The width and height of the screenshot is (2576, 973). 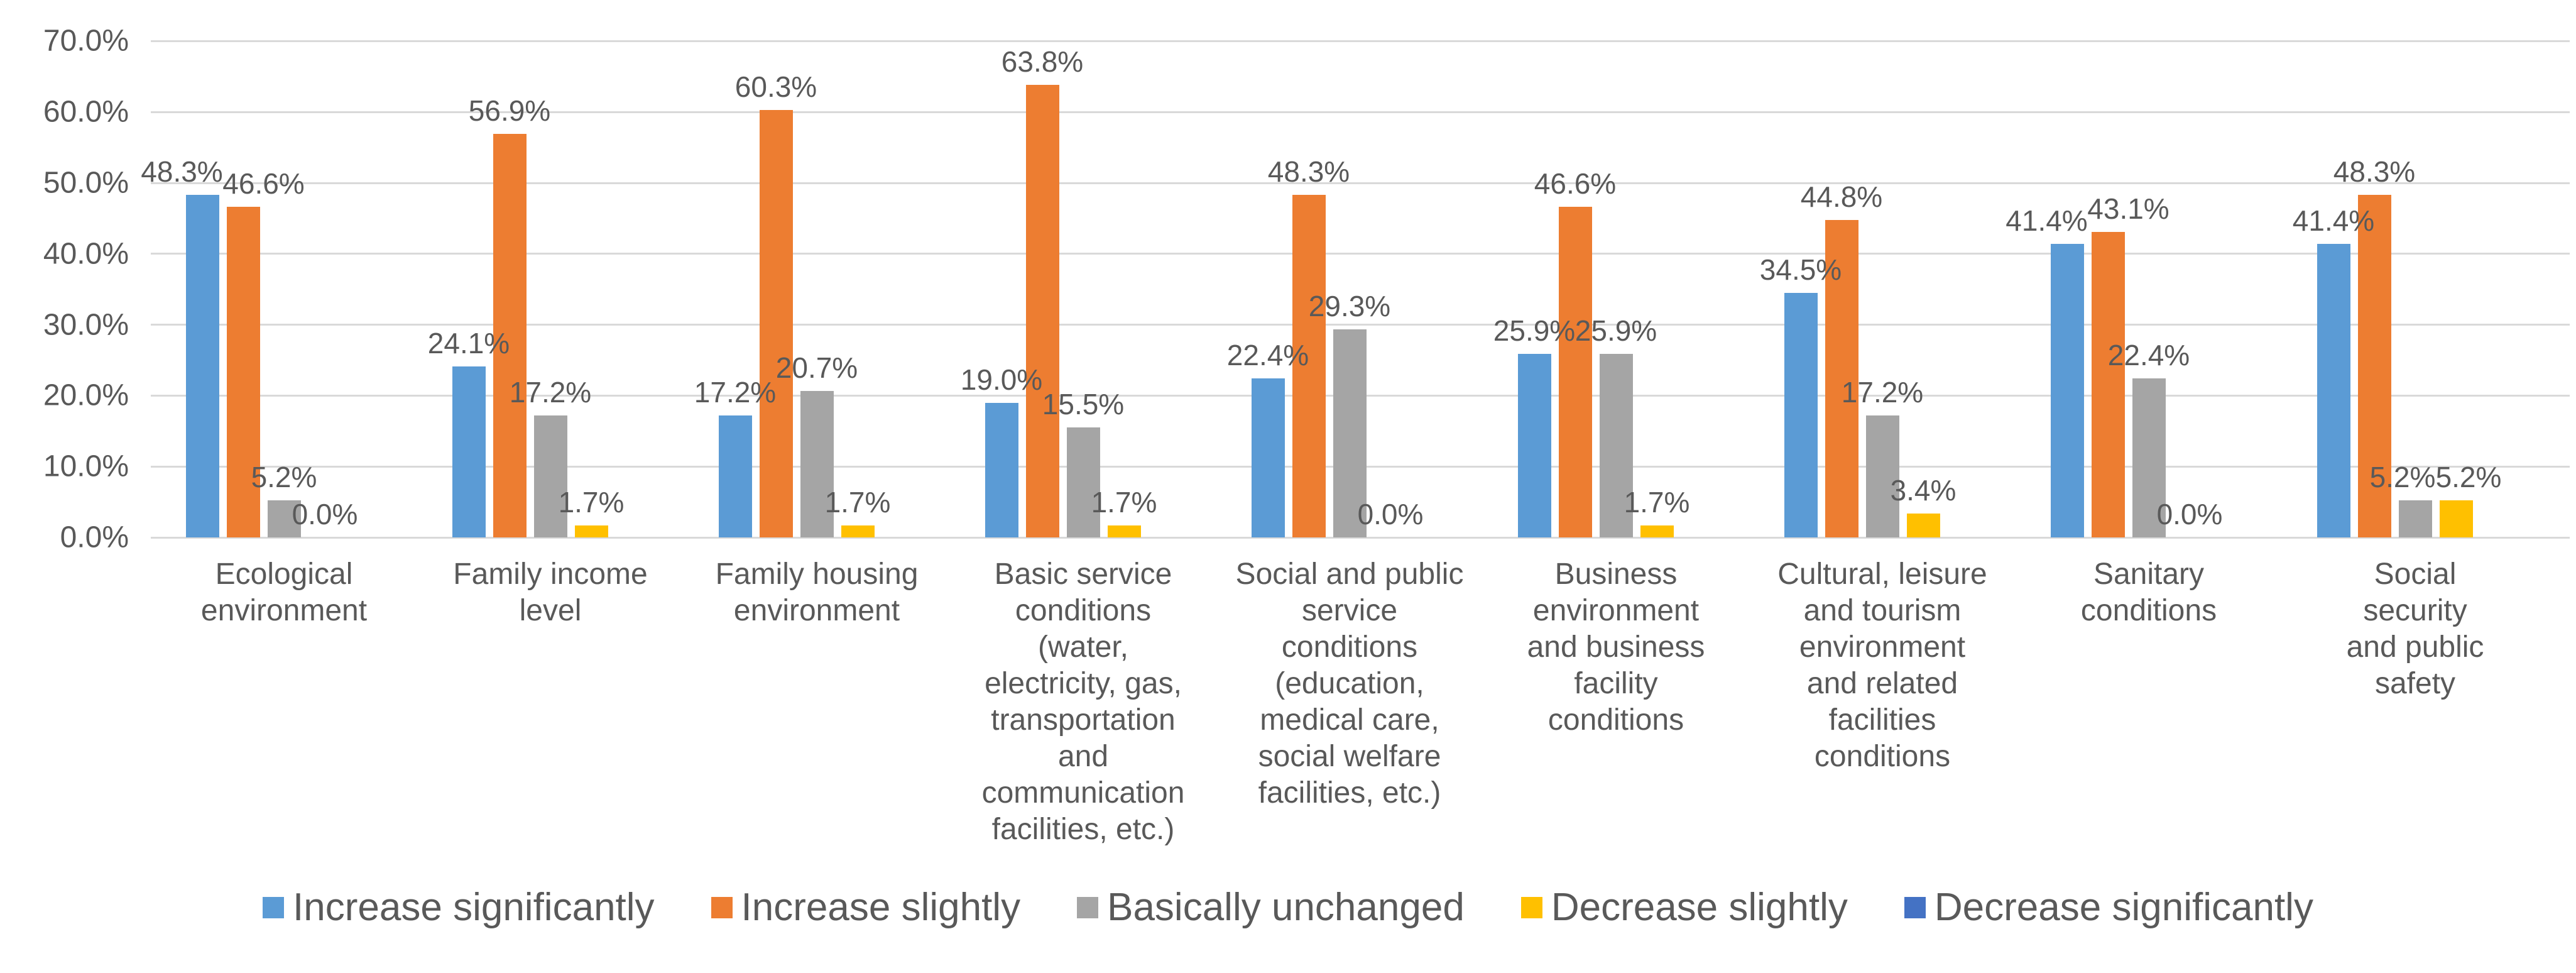 What do you see at coordinates (86, 112) in the screenshot?
I see `y-axis-tick-label: 60.0%` at bounding box center [86, 112].